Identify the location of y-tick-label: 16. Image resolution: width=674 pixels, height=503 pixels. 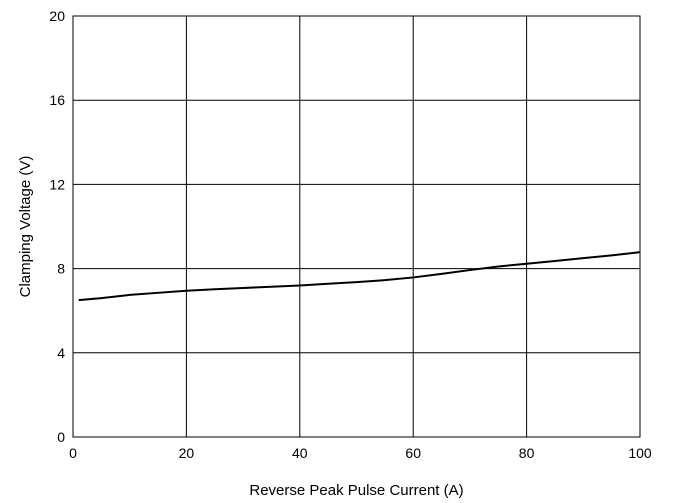
(57, 100).